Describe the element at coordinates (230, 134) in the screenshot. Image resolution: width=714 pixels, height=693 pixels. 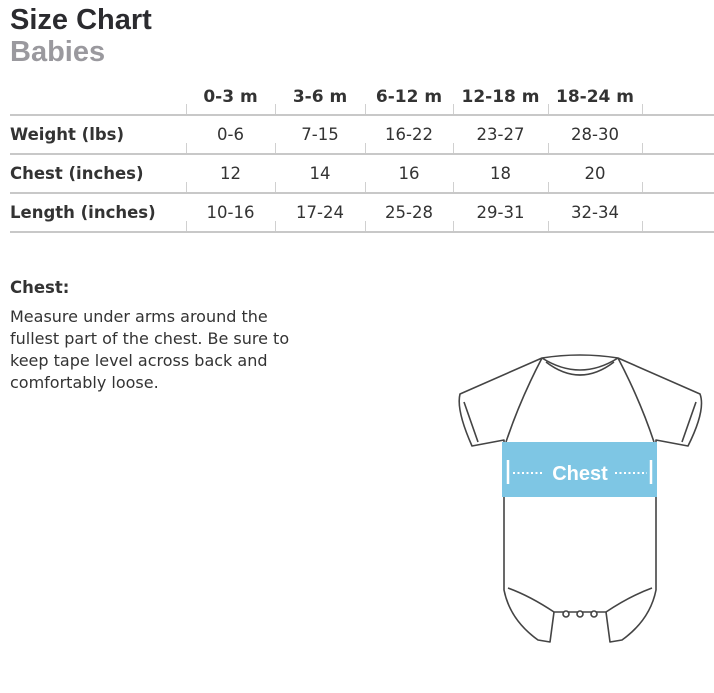
I see `table-cell: 0-6` at that location.